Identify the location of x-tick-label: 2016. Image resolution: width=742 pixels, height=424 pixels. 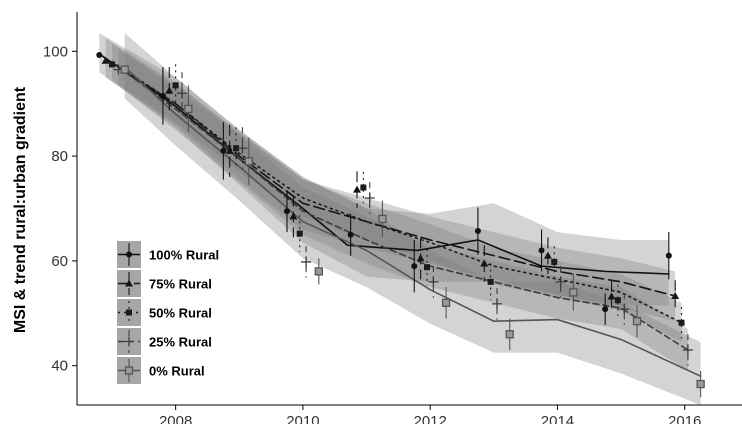
(684, 418).